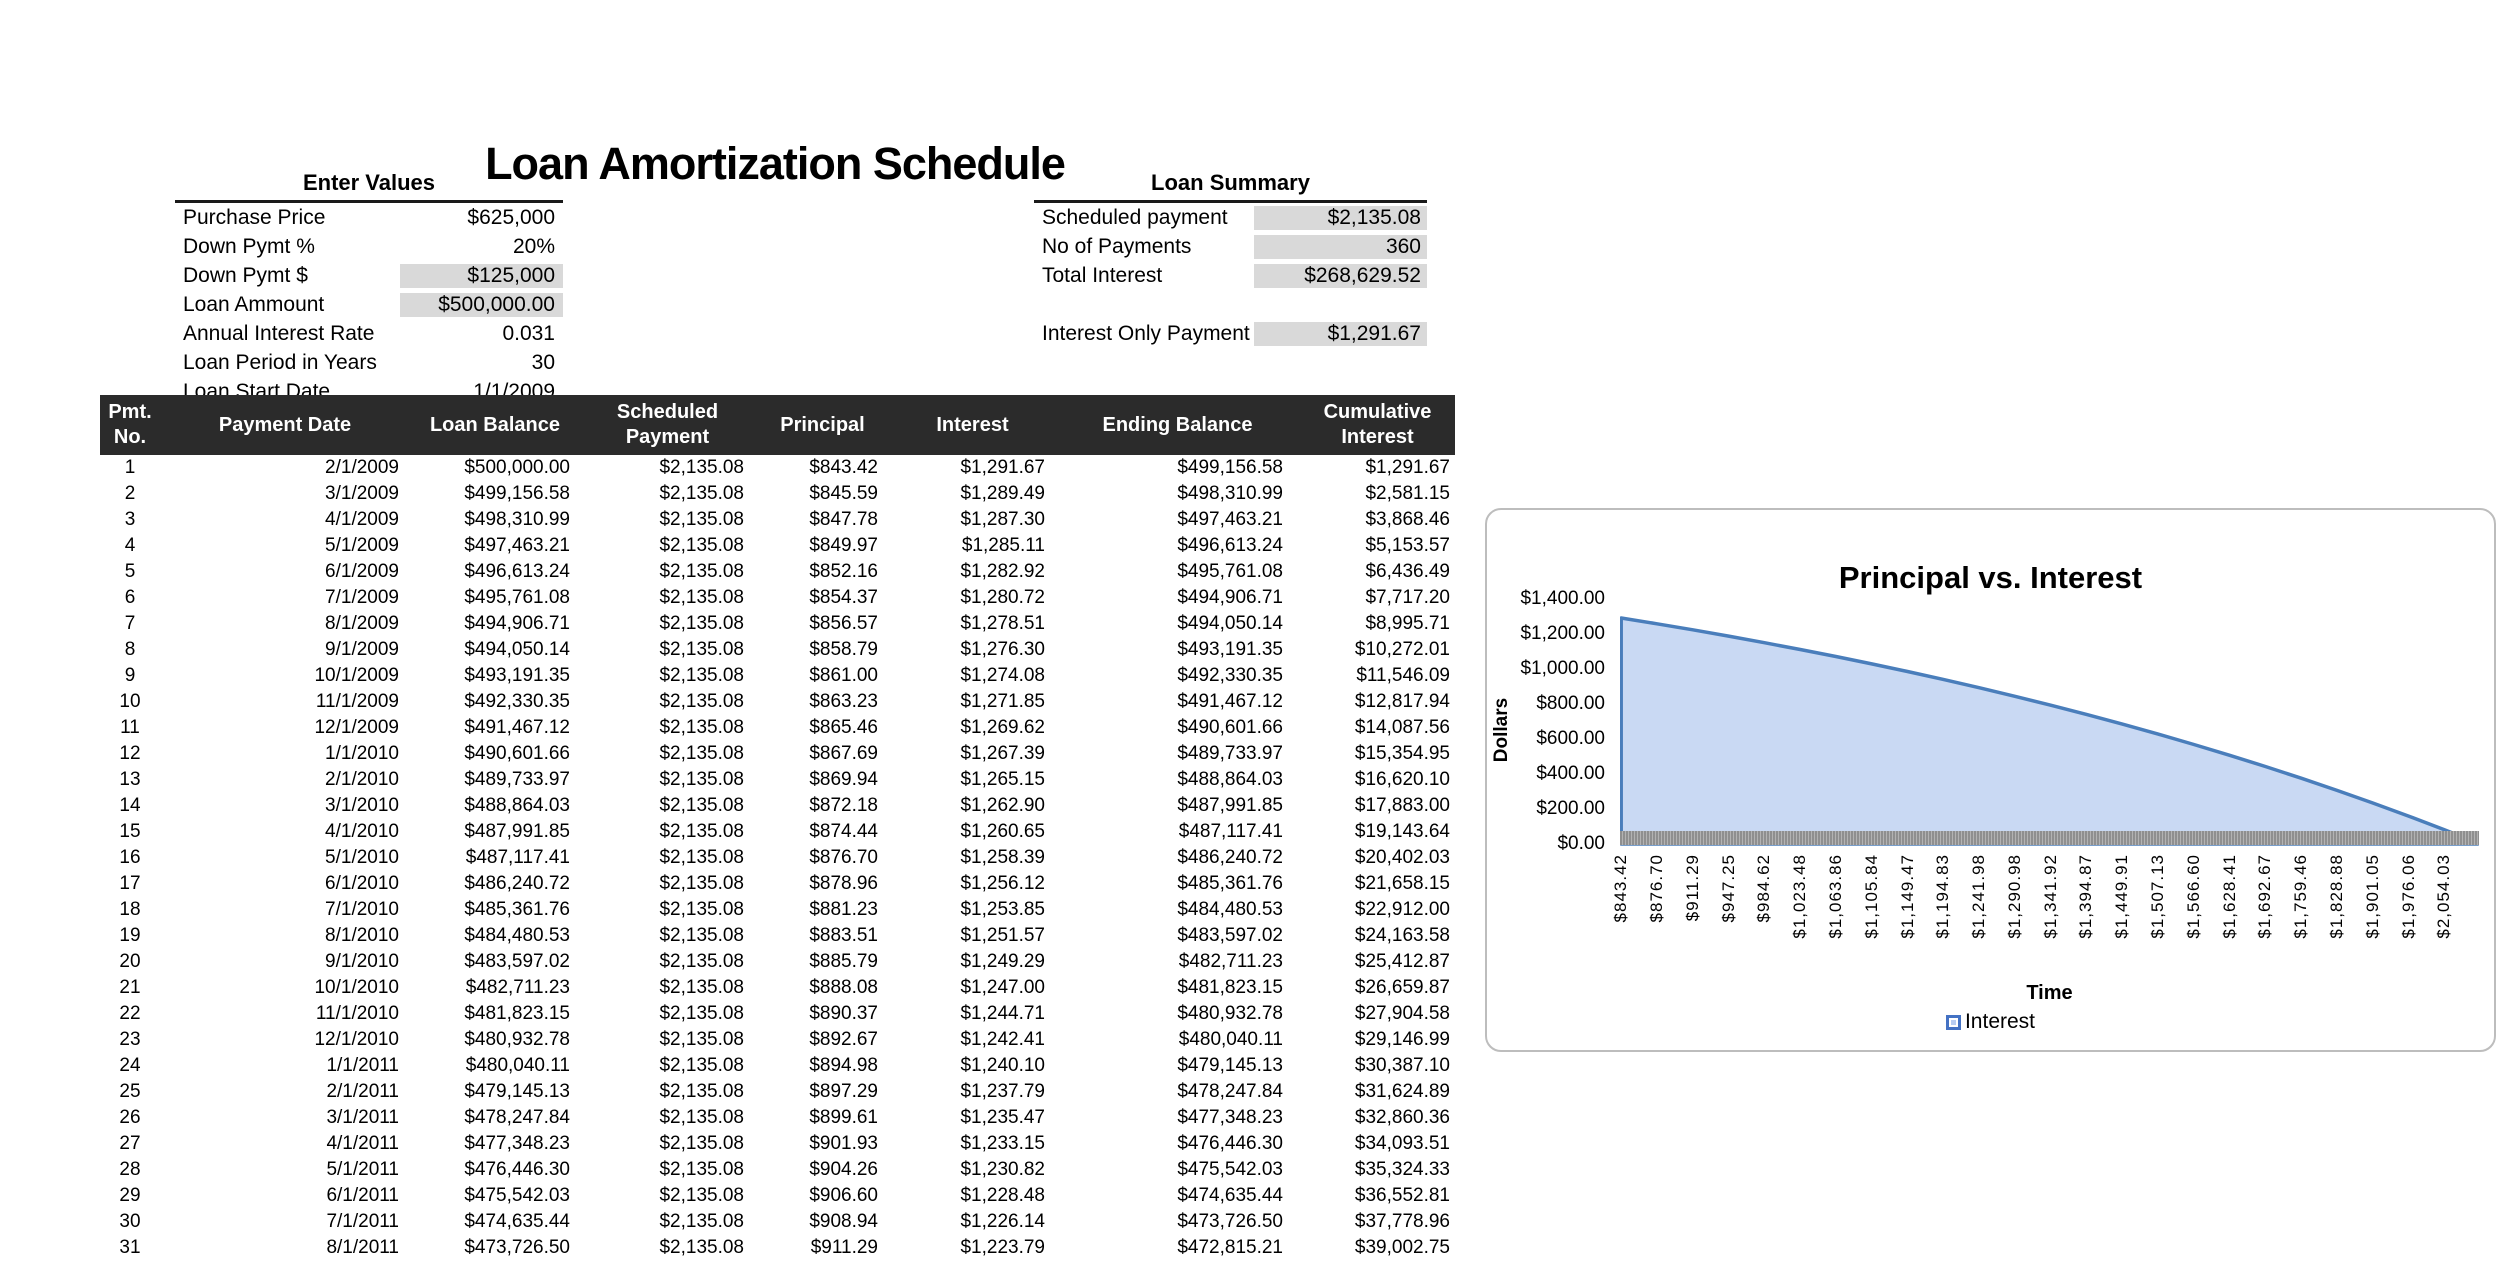  I want to click on schedule-cell: $901.93, so click(843, 1143).